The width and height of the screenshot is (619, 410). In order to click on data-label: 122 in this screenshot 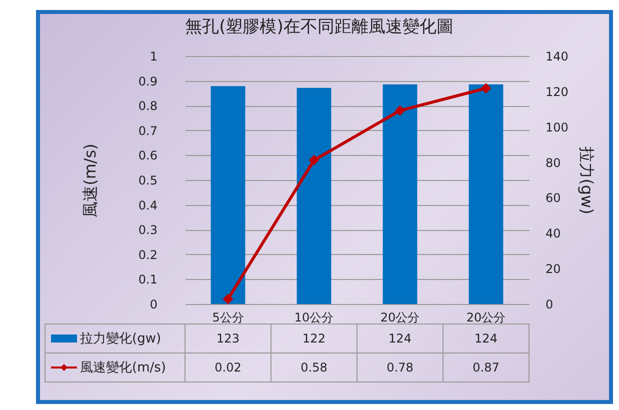, I will do `click(314, 339)`.